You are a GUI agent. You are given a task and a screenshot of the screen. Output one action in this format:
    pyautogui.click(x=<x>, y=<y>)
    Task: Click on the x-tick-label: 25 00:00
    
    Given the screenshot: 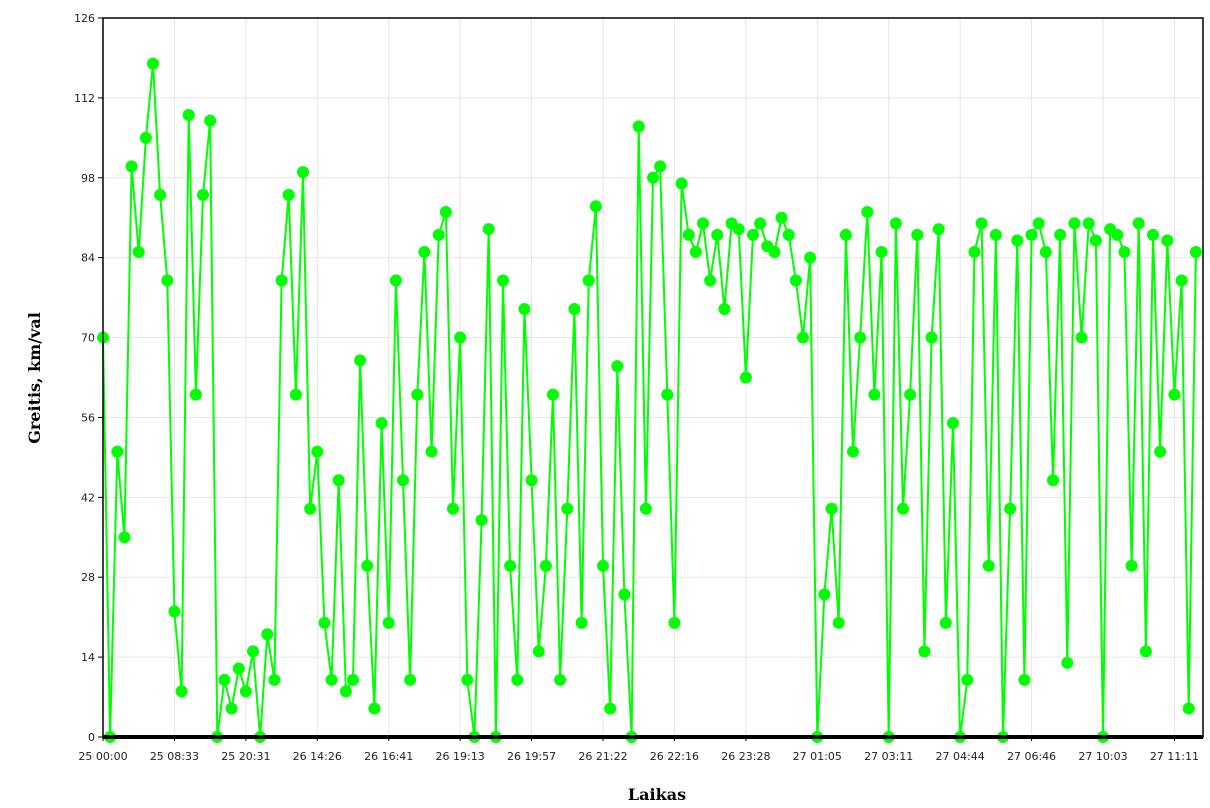 What is the action you would take?
    pyautogui.click(x=102, y=756)
    